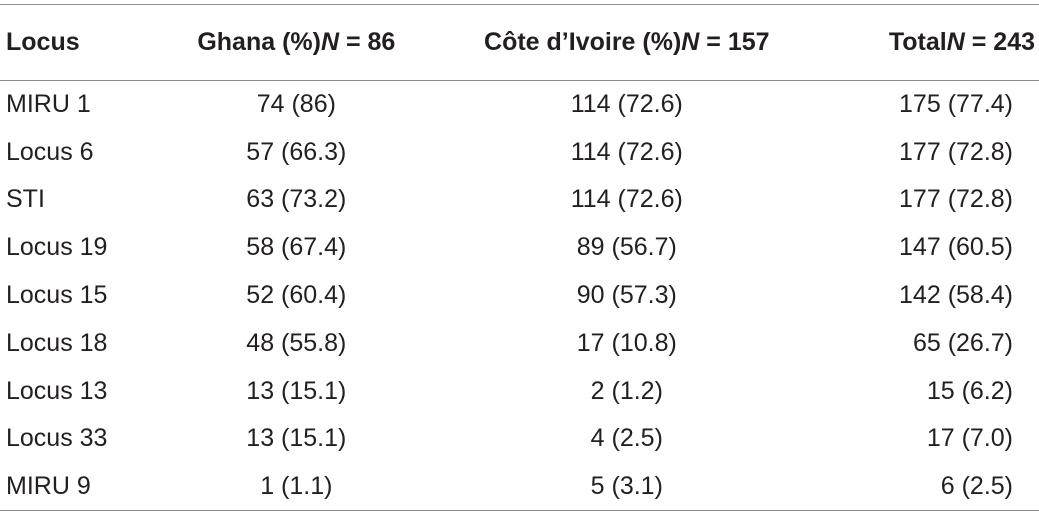 The width and height of the screenshot is (1039, 532). Describe the element at coordinates (57, 295) in the screenshot. I see `cell-locus: Locus 15` at that location.